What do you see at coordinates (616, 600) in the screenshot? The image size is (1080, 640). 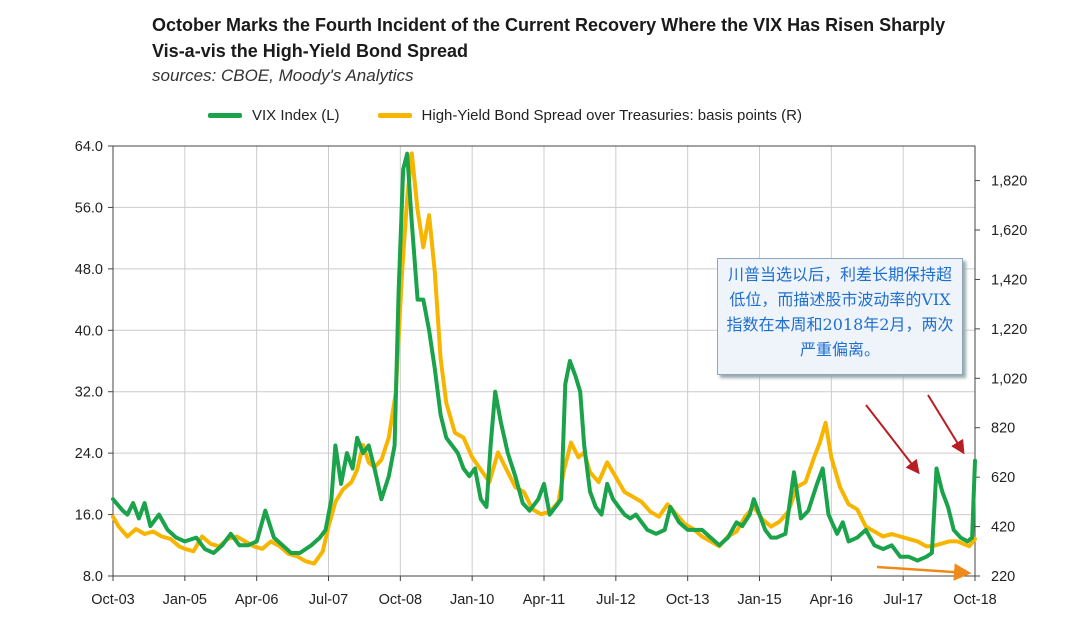 I see `x-tick-label: Jul-12` at bounding box center [616, 600].